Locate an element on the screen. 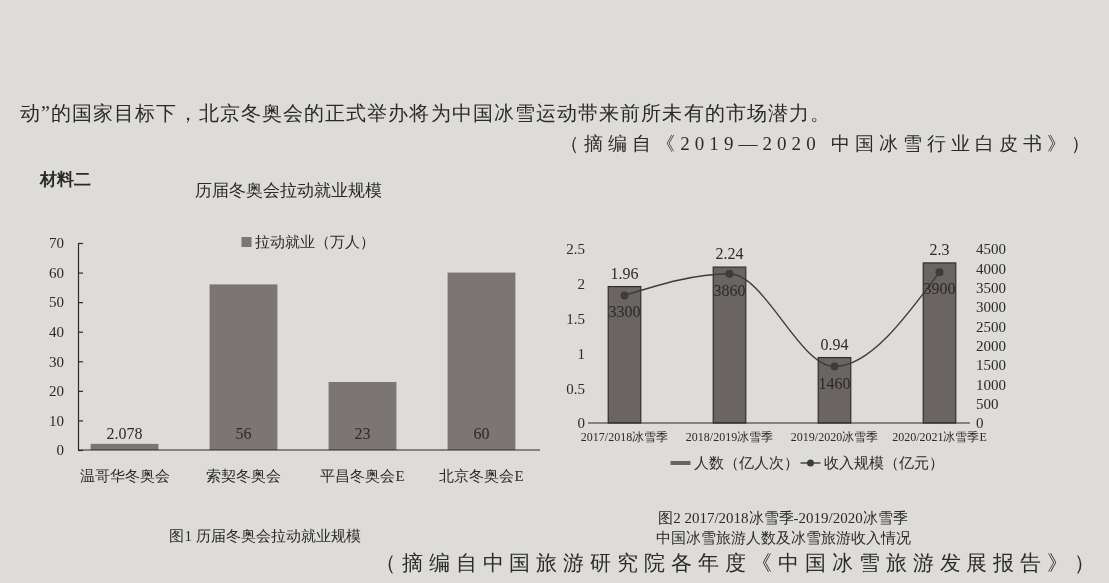  y2-tick-label: 4500 is located at coordinates (991, 249).